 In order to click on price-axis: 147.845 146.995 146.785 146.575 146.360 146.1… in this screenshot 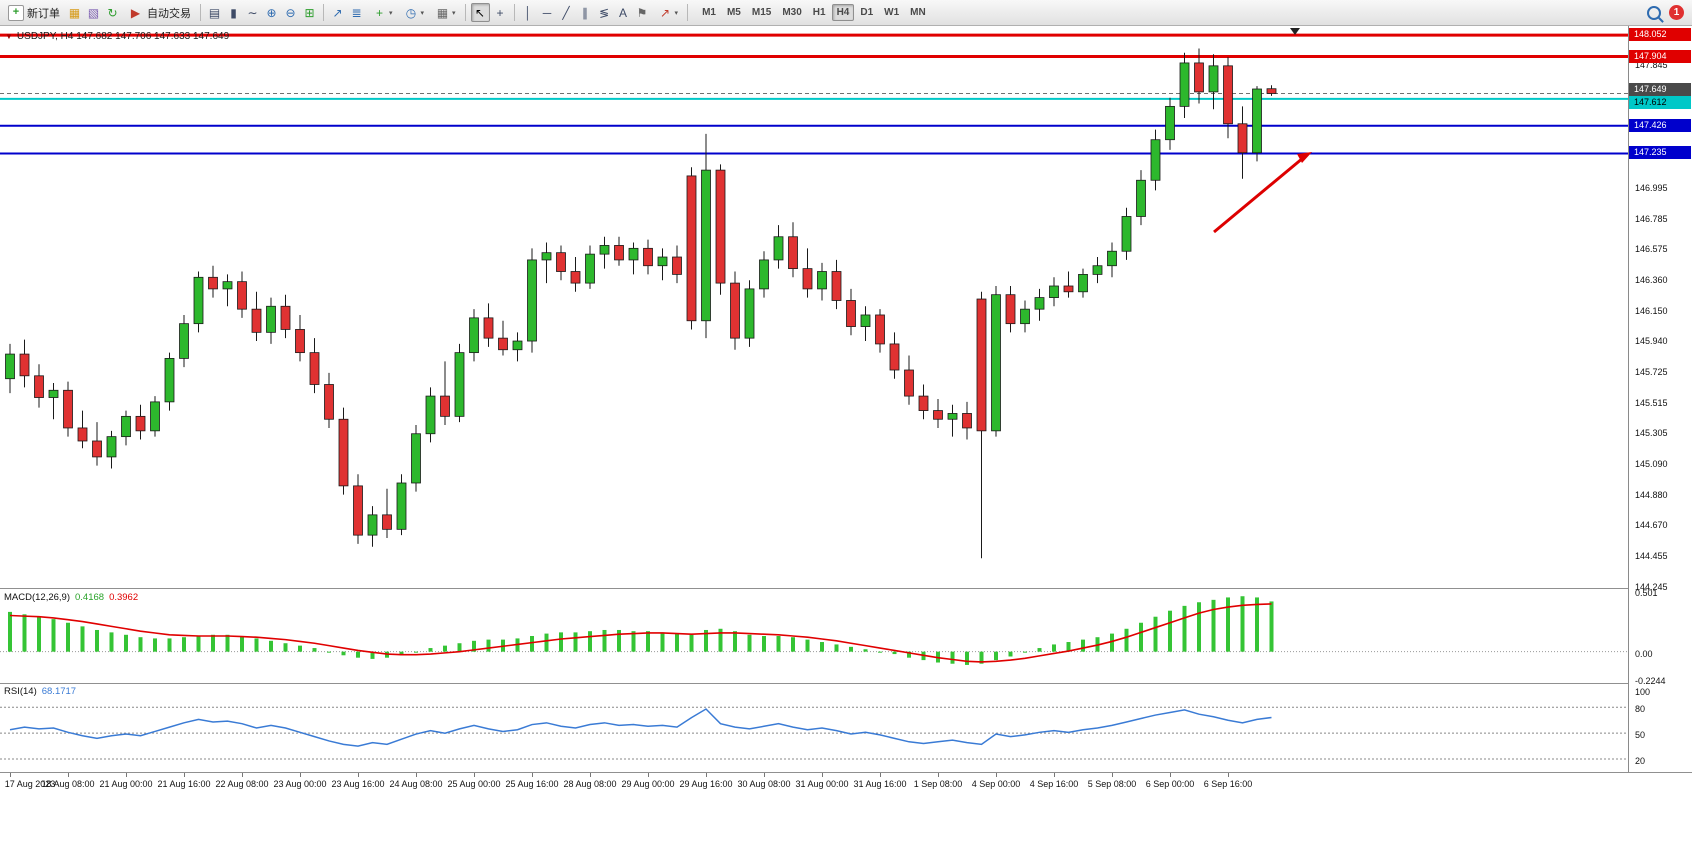, I will do `click(1660, 399)`.